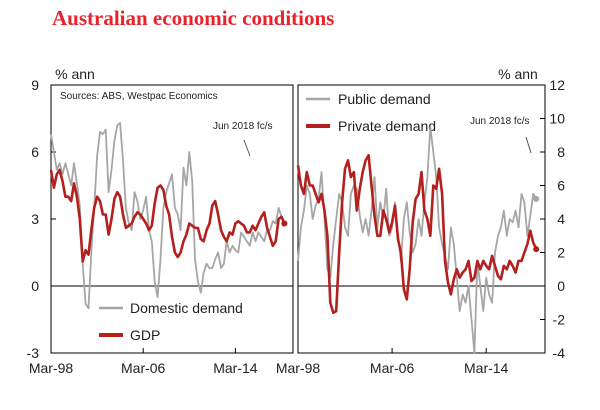 This screenshot has height=410, width=600. What do you see at coordinates (51, 368) in the screenshot?
I see `left-xtick-label: Mar-98` at bounding box center [51, 368].